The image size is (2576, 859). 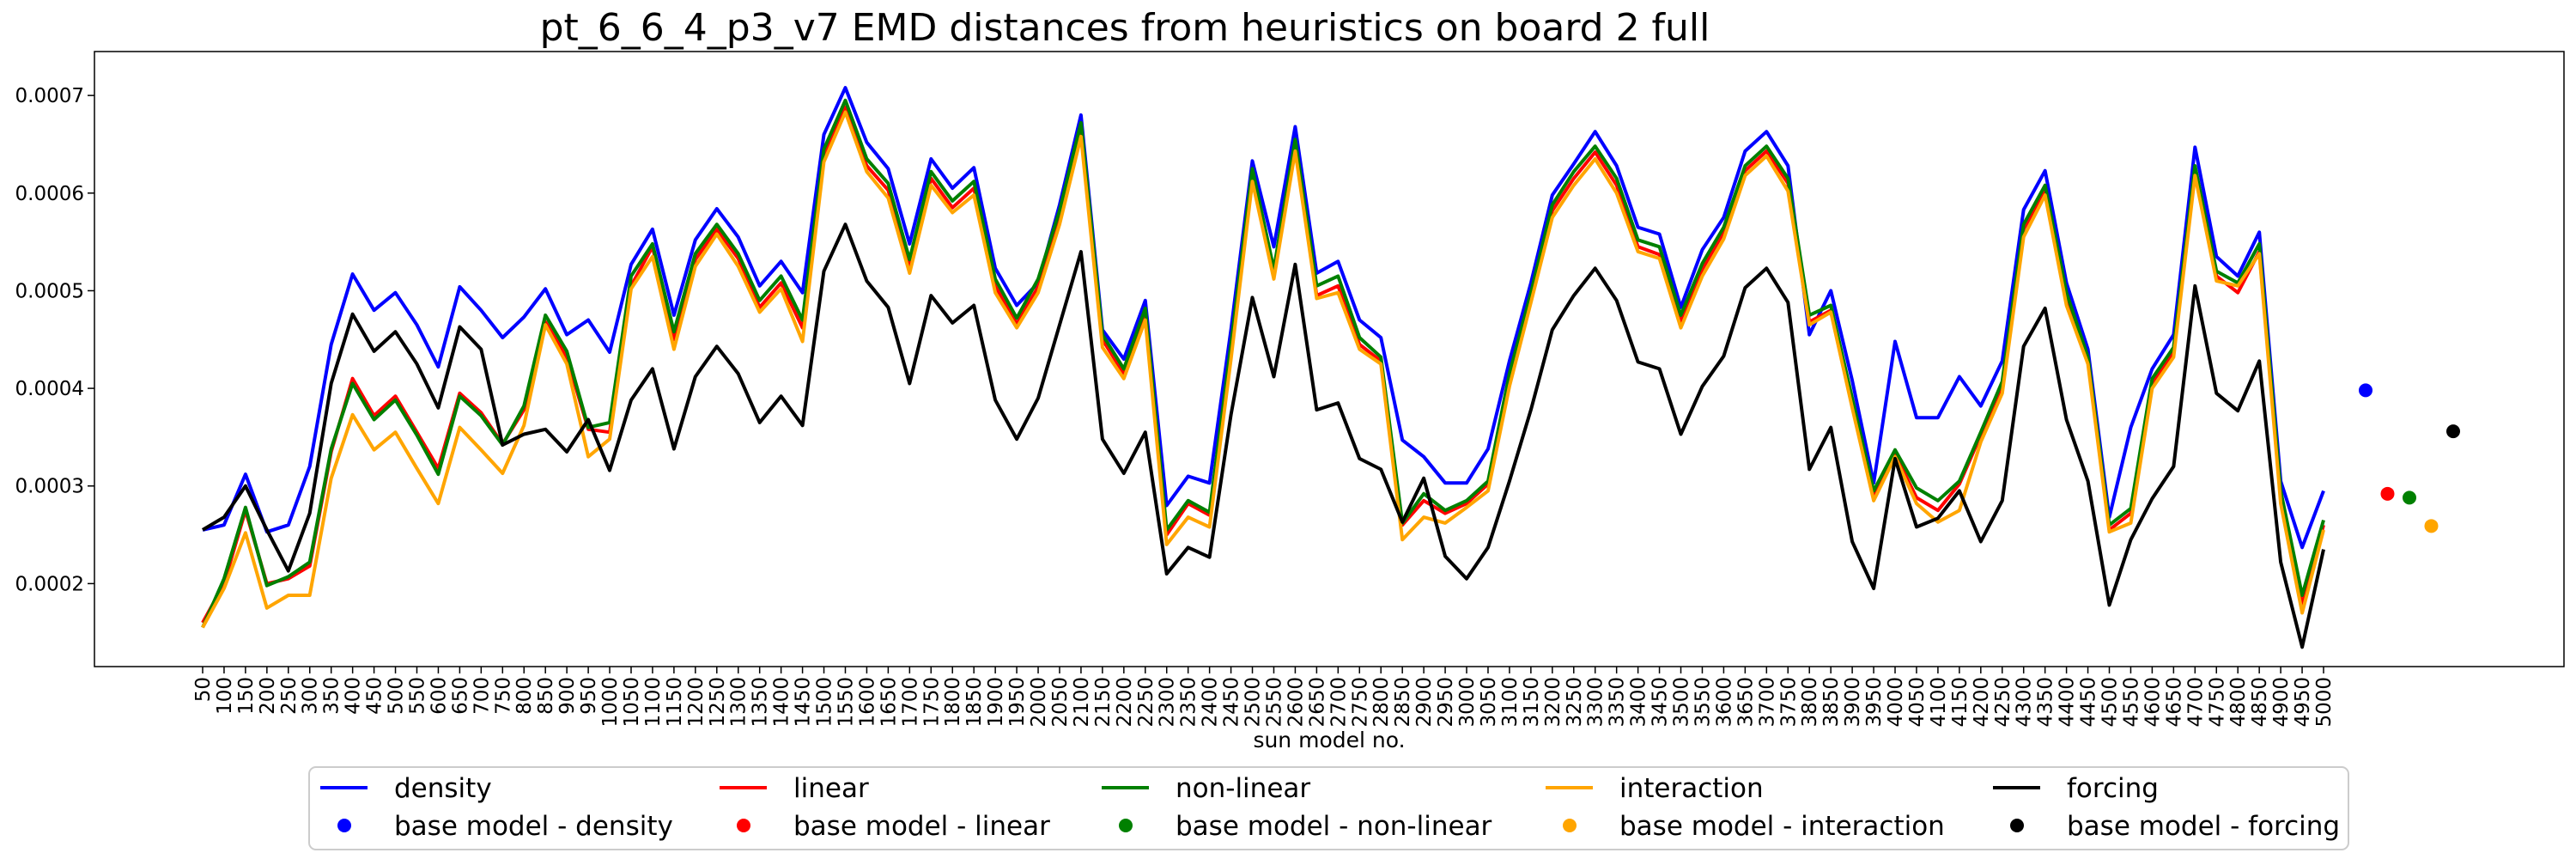 I want to click on x-tick-label: 200, so click(x=268, y=696).